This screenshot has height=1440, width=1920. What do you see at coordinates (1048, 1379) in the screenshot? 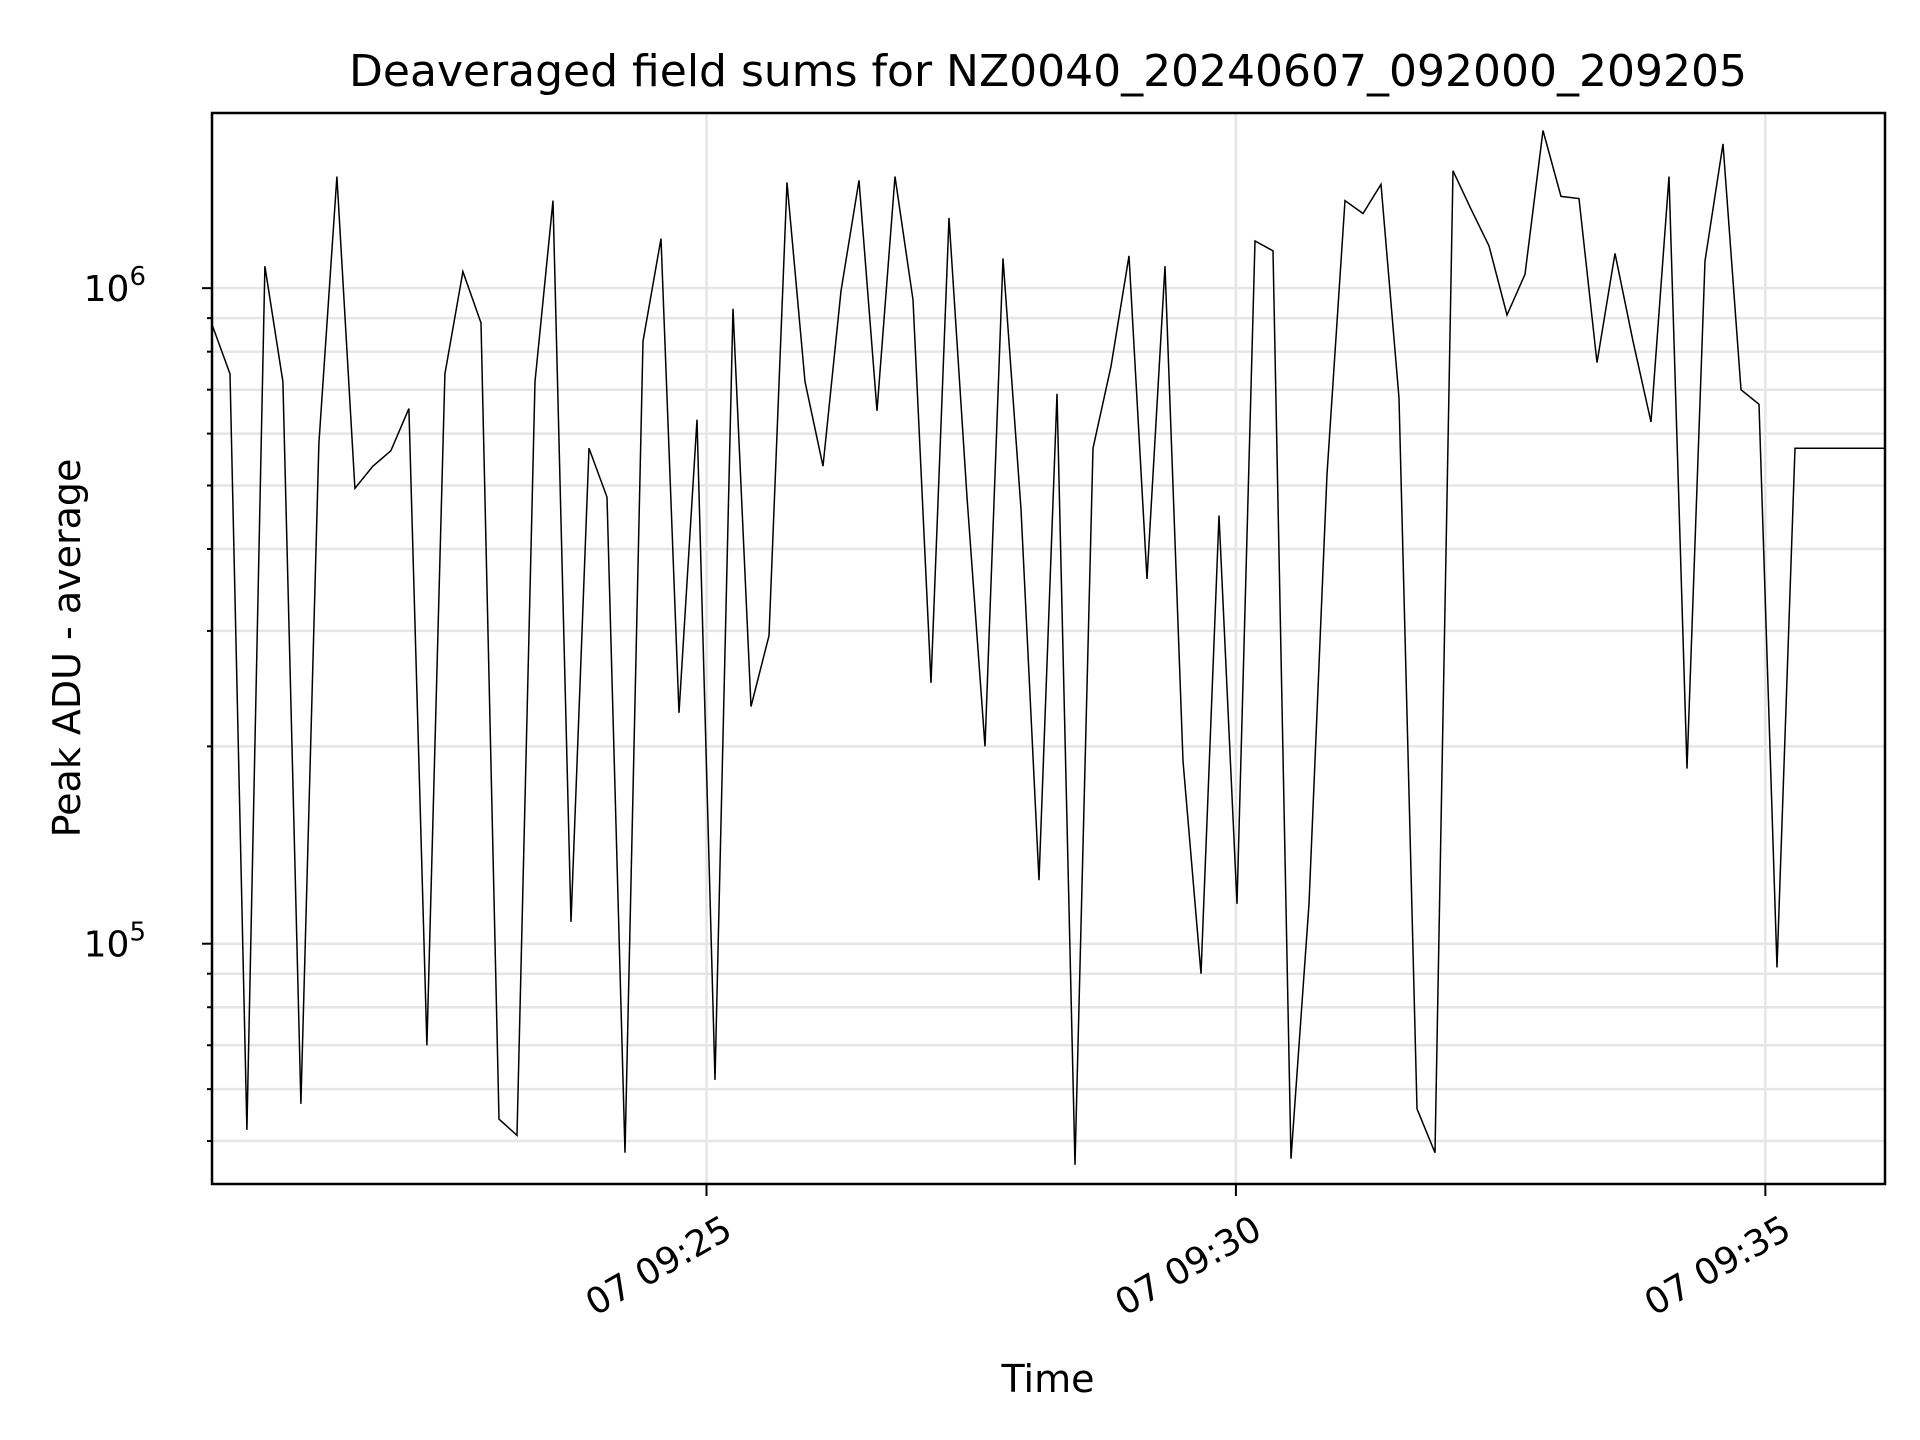
I see `x-axis-label: Time` at bounding box center [1048, 1379].